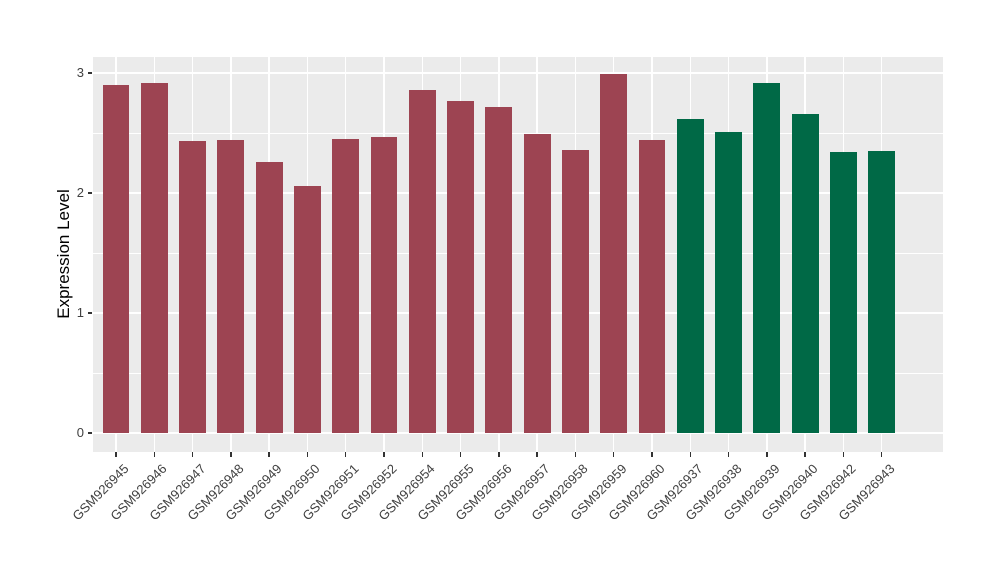 This screenshot has width=1000, height=580. I want to click on bar-GSM926943, so click(882, 292).